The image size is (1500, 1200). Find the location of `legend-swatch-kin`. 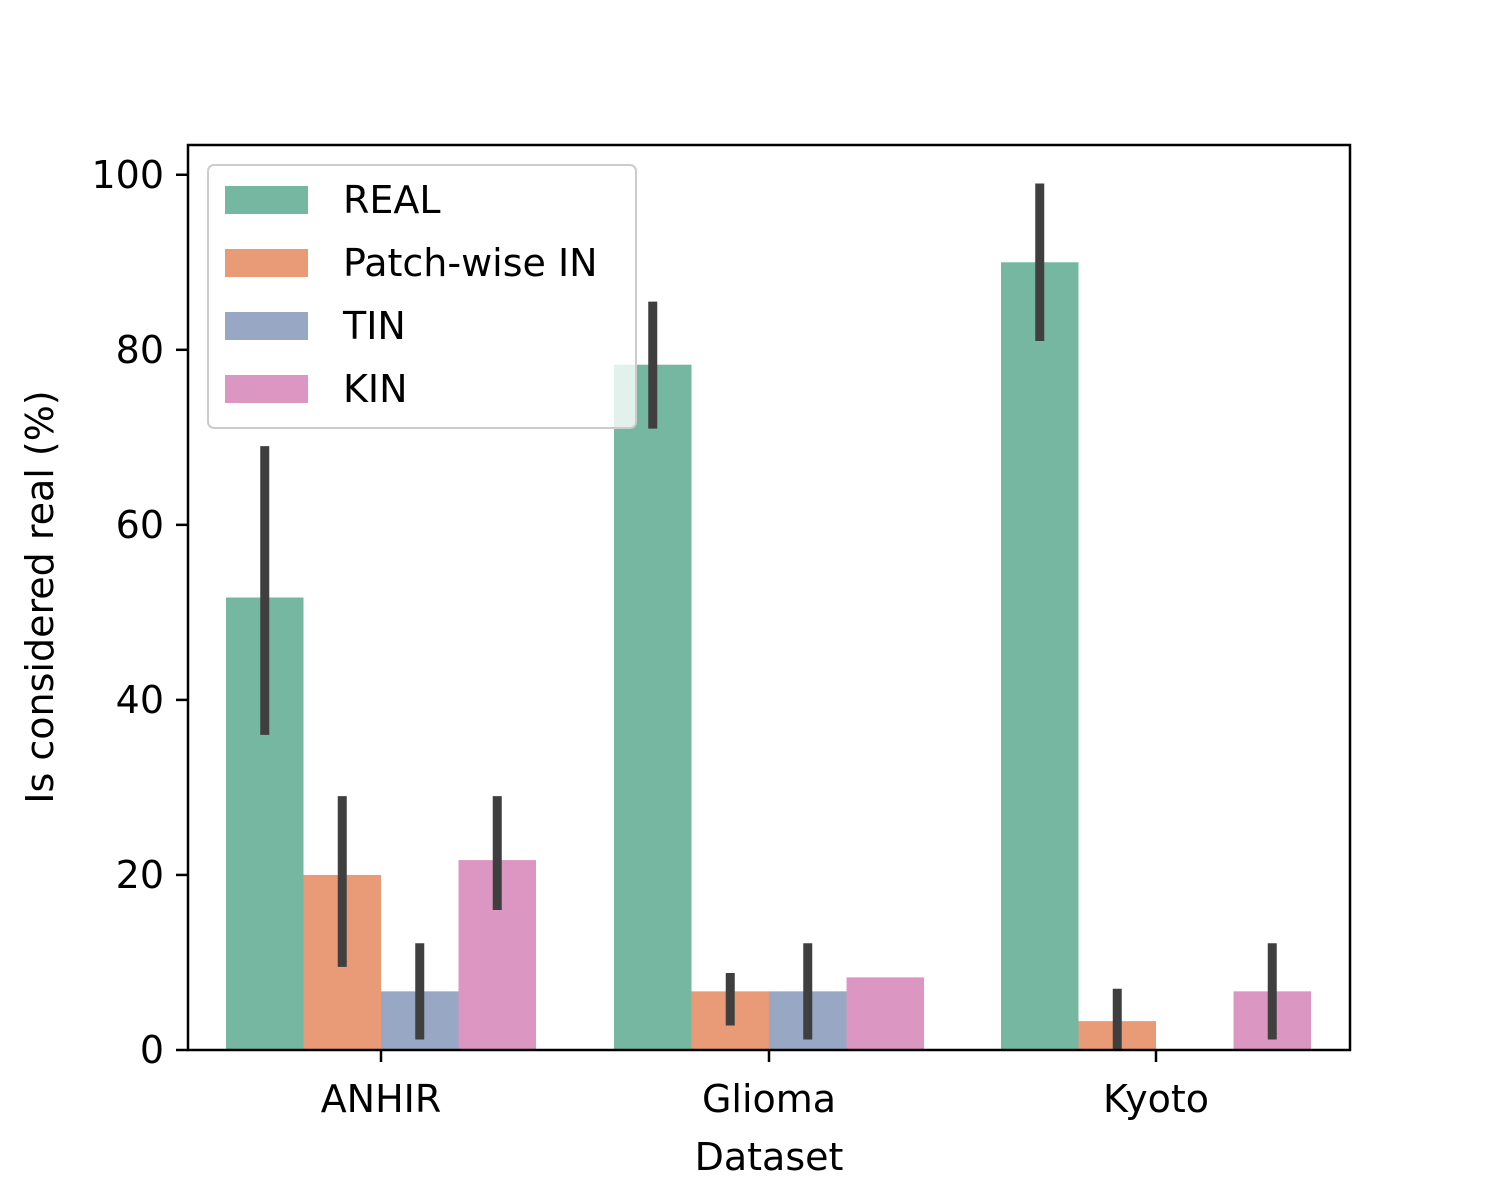

legend-swatch-kin is located at coordinates (266, 389).